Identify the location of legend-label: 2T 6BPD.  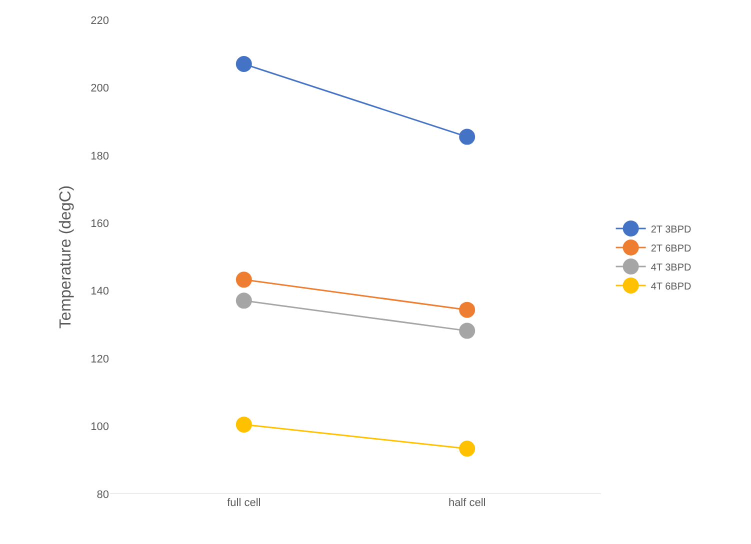
(671, 248).